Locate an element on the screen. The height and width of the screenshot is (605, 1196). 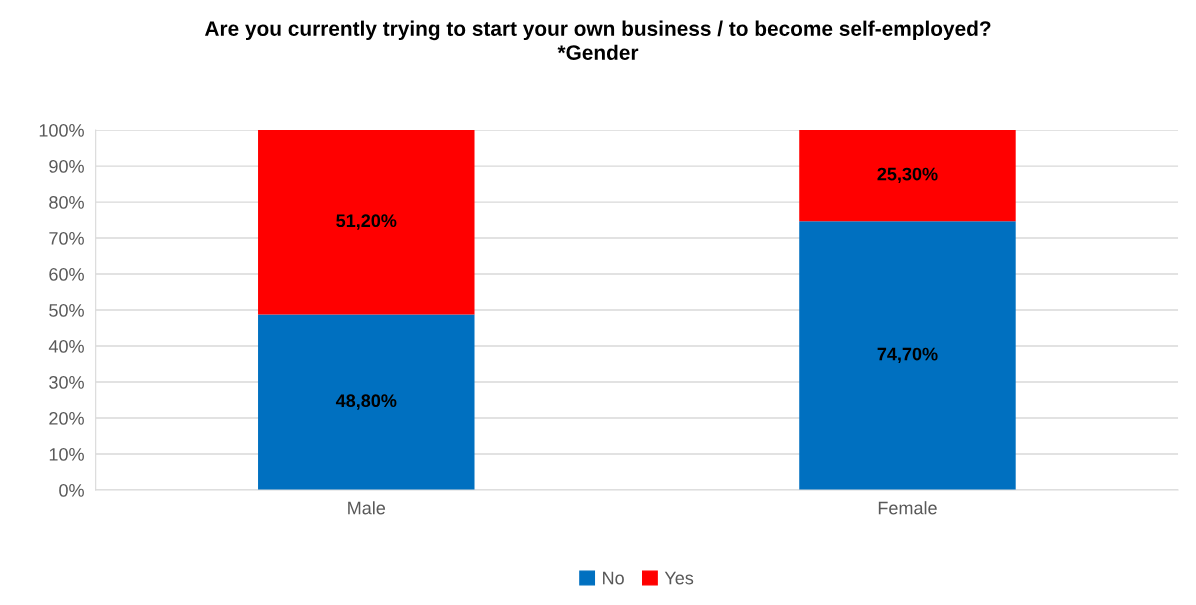
legend-label: Yes is located at coordinates (679, 578).